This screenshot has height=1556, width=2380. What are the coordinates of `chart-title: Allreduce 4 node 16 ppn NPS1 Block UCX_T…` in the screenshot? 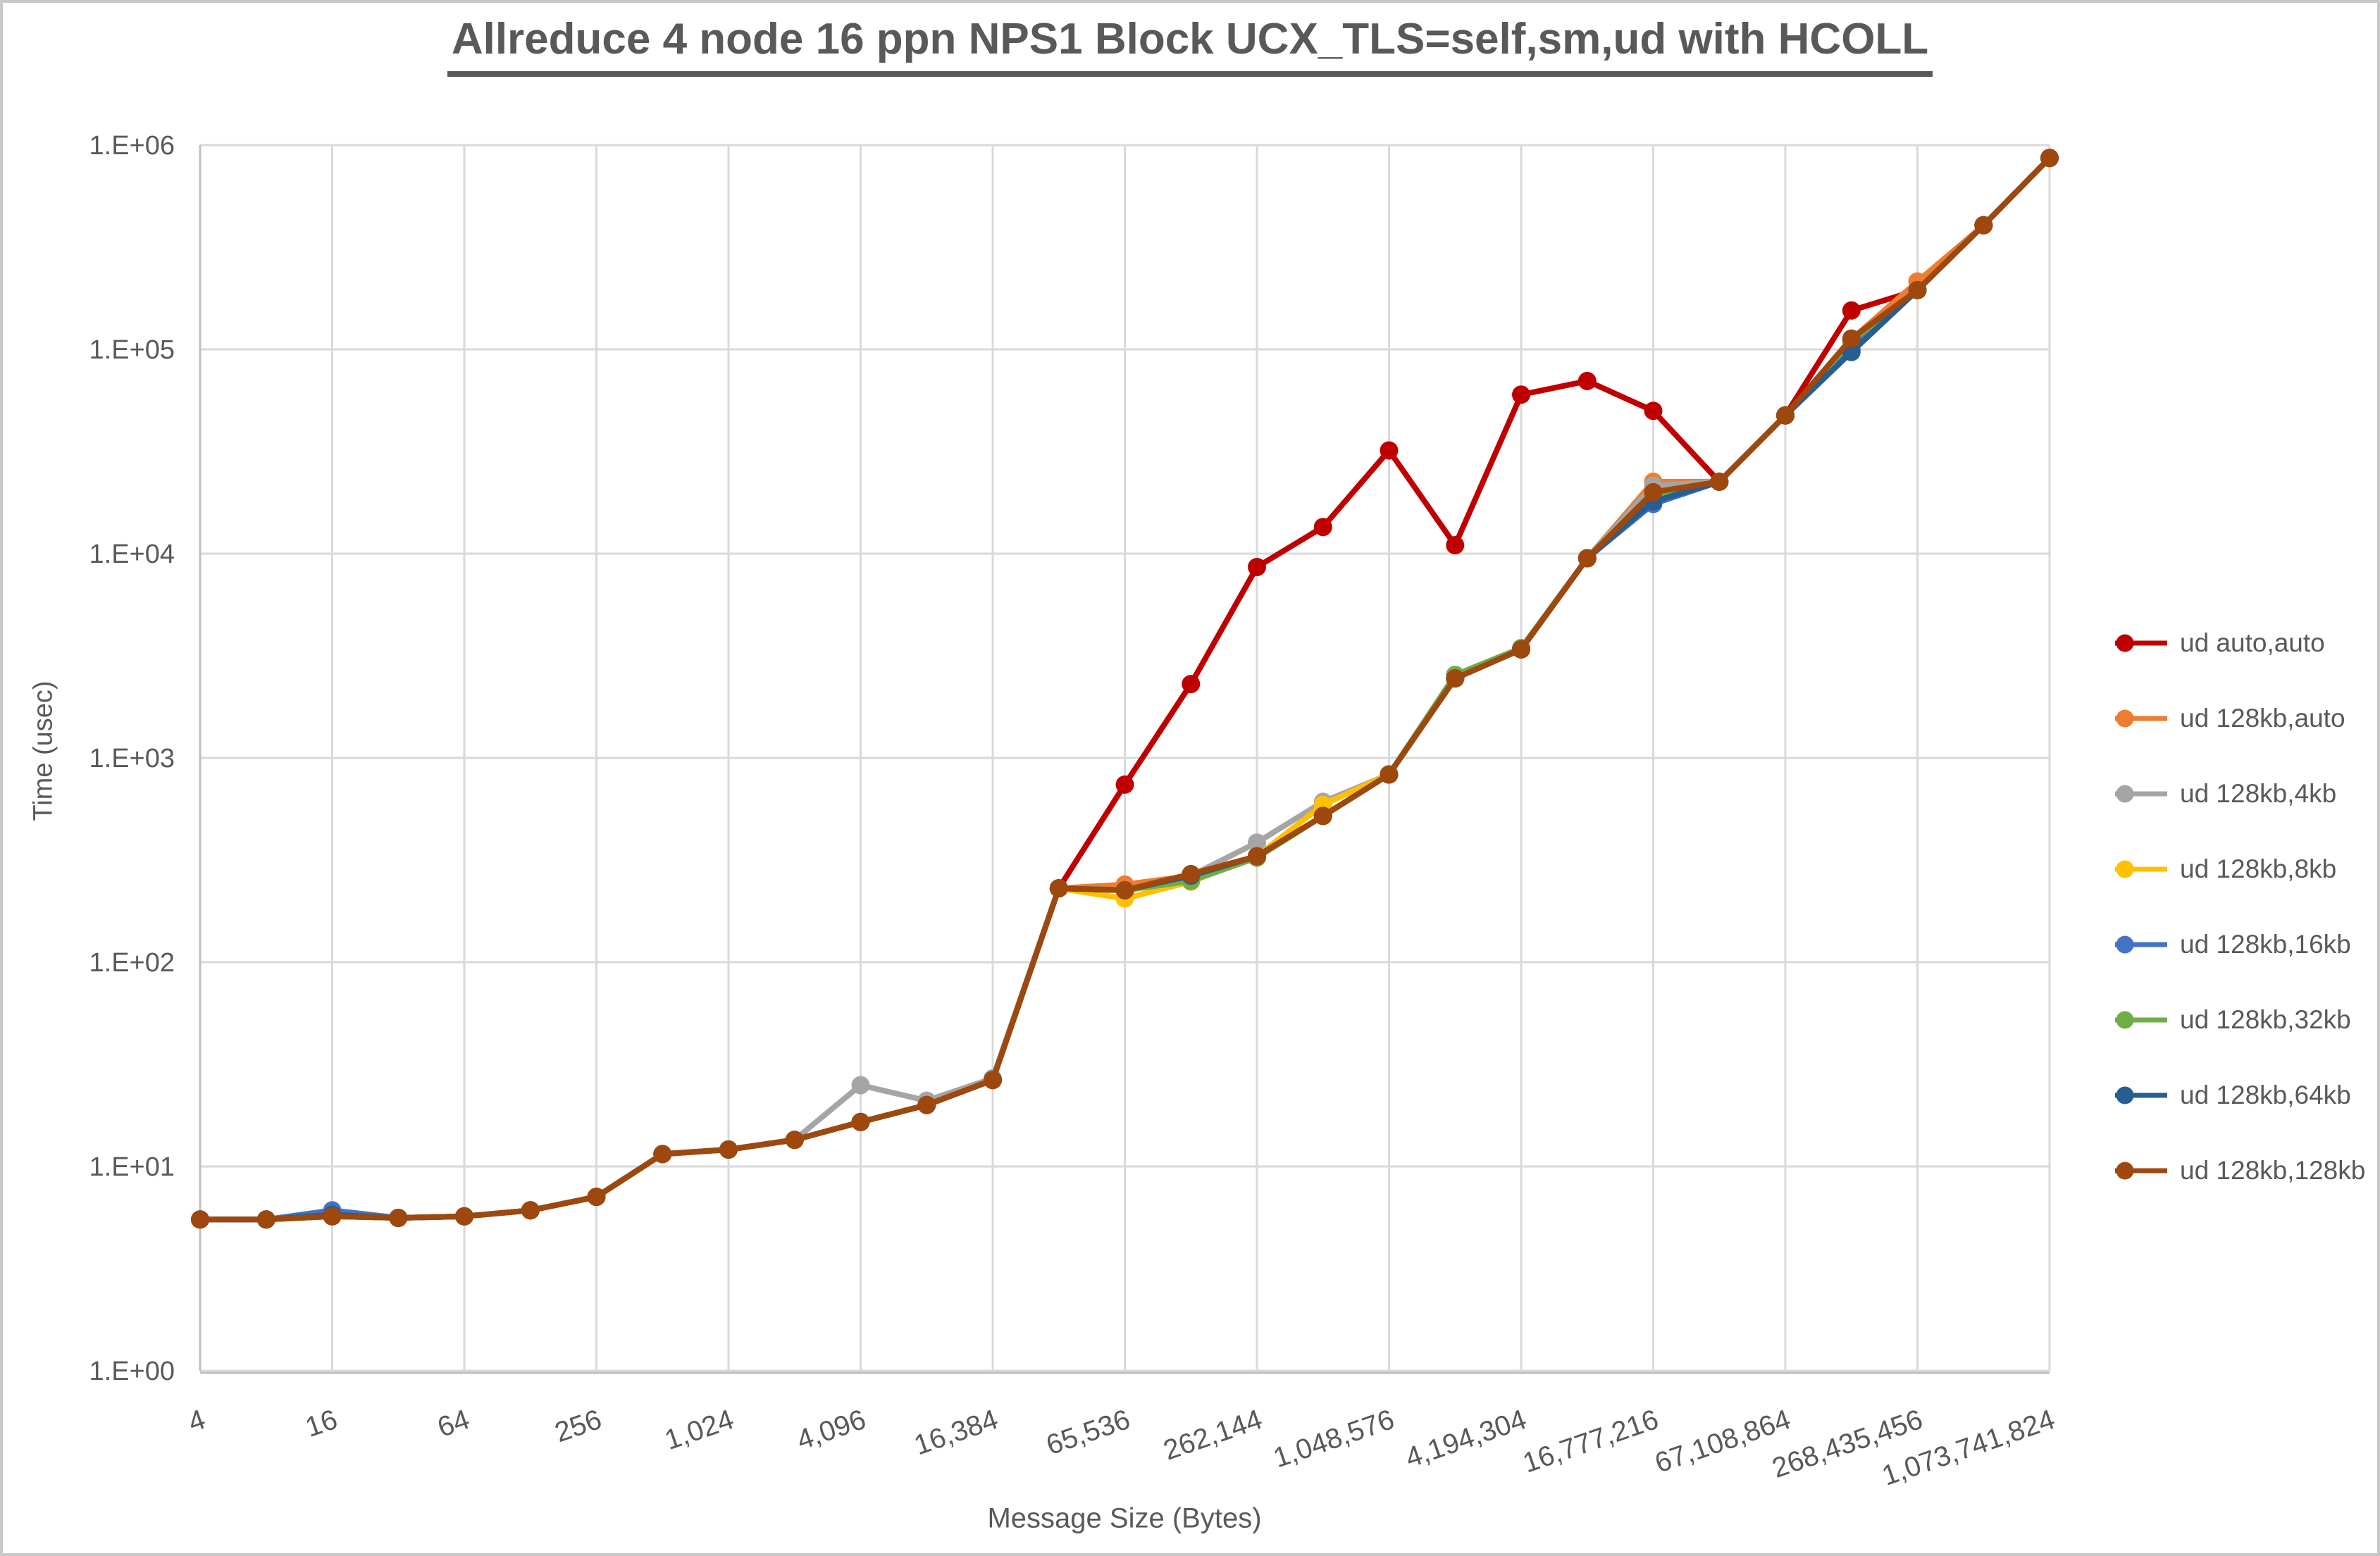 It's located at (1190, 45).